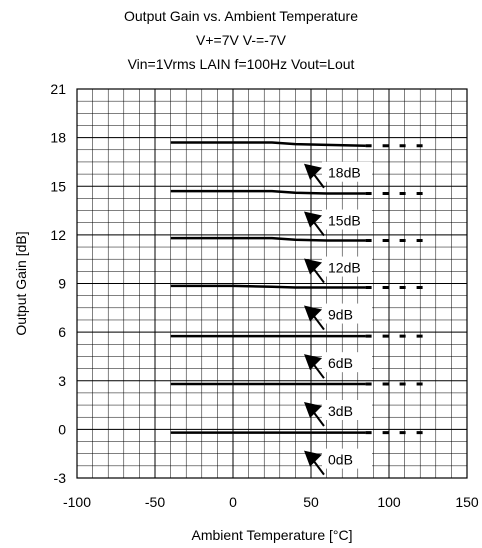  Describe the element at coordinates (62, 381) in the screenshot. I see `y-tick-label: 3` at that location.